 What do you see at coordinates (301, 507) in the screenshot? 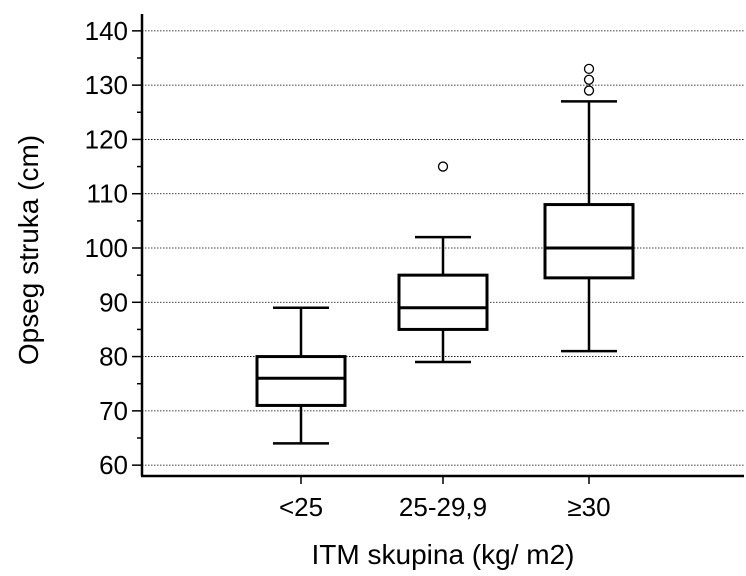
I see `x-tick-label-0: <25` at bounding box center [301, 507].